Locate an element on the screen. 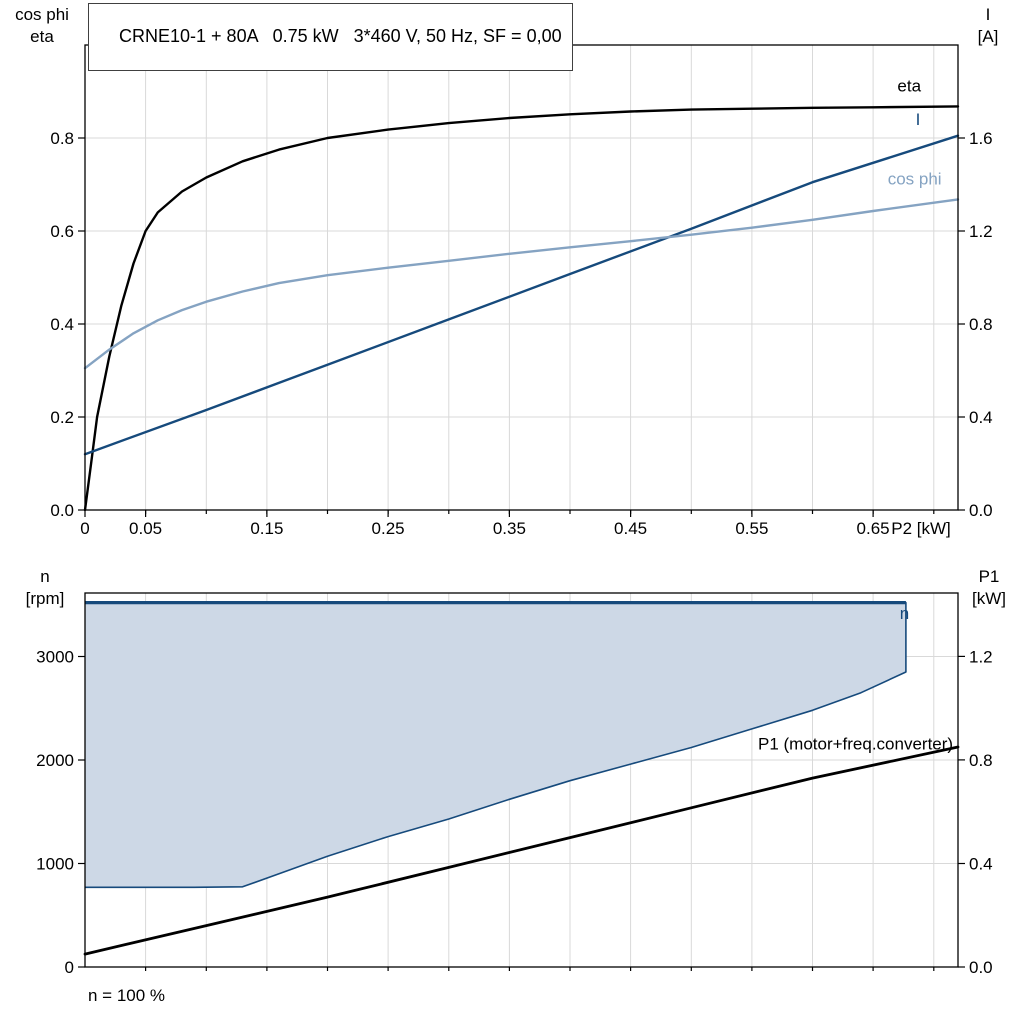 This screenshot has height=1024, width=1024. bottom-chart-right-axis-title: P1 [kW] is located at coordinates (989, 588).